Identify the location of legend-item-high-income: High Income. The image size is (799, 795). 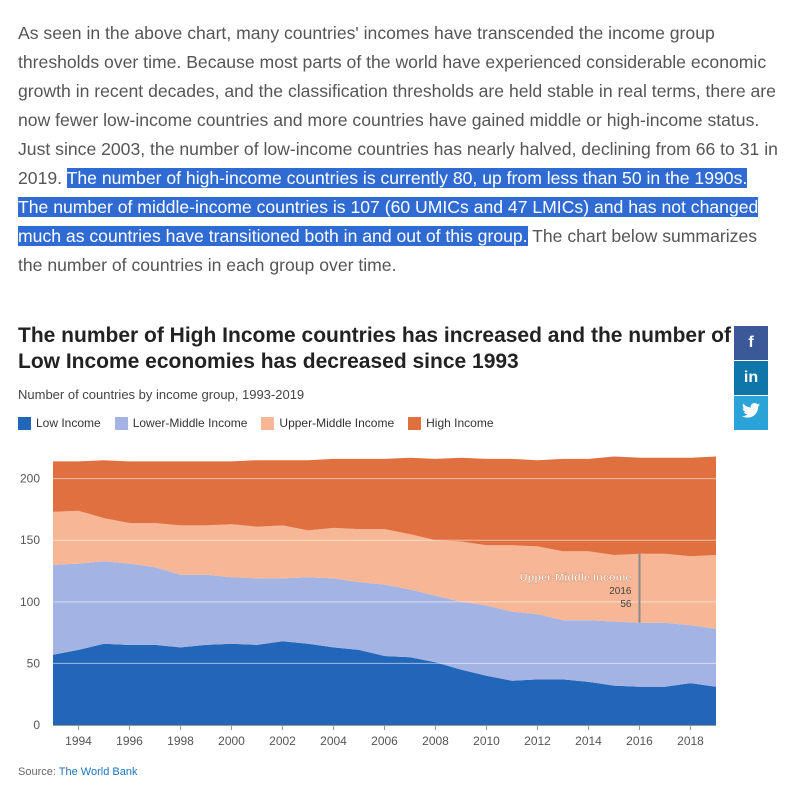
(451, 423).